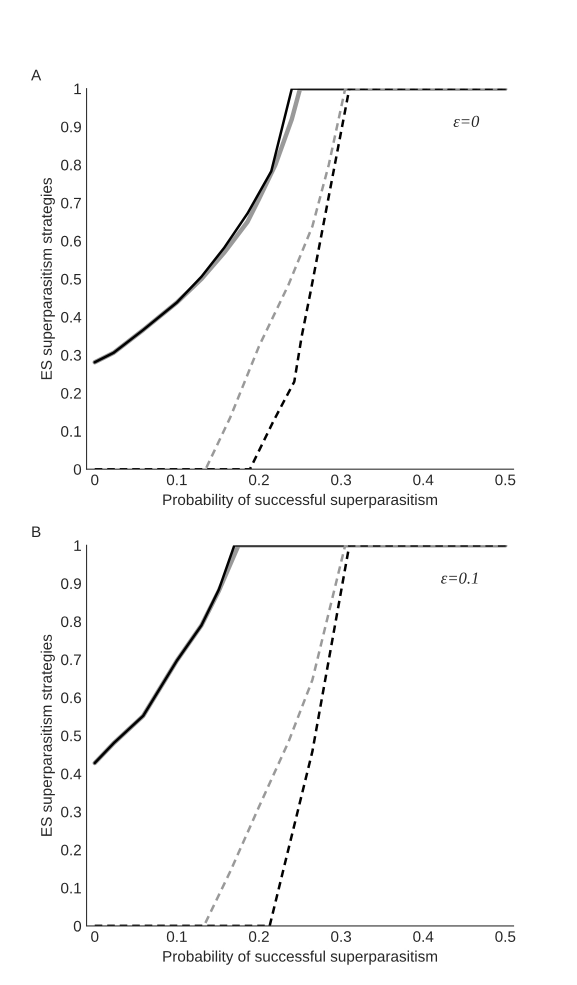 The height and width of the screenshot is (985, 577). What do you see at coordinates (36, 531) in the screenshot?
I see `chart-title: B` at bounding box center [36, 531].